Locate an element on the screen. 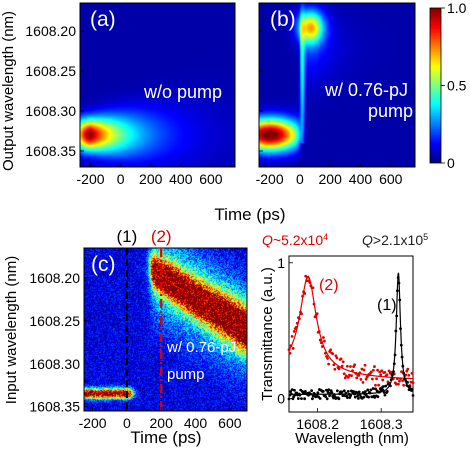 The image size is (470, 449). colorbar: 1.0 0.5 0 is located at coordinates (448, 85).